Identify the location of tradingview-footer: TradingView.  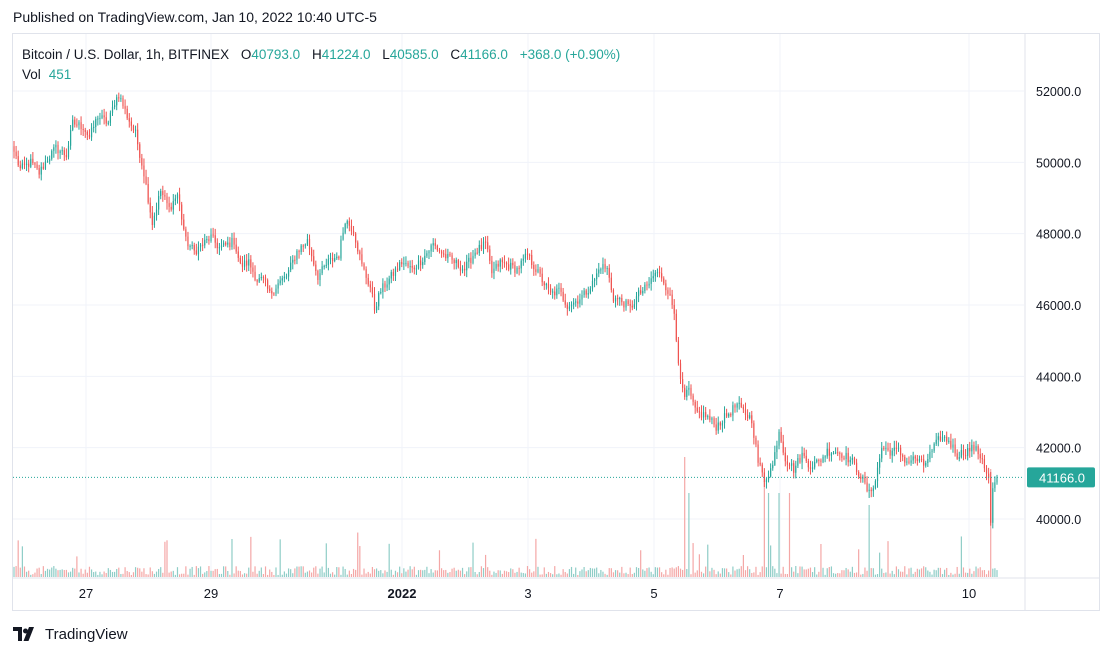
(70, 634).